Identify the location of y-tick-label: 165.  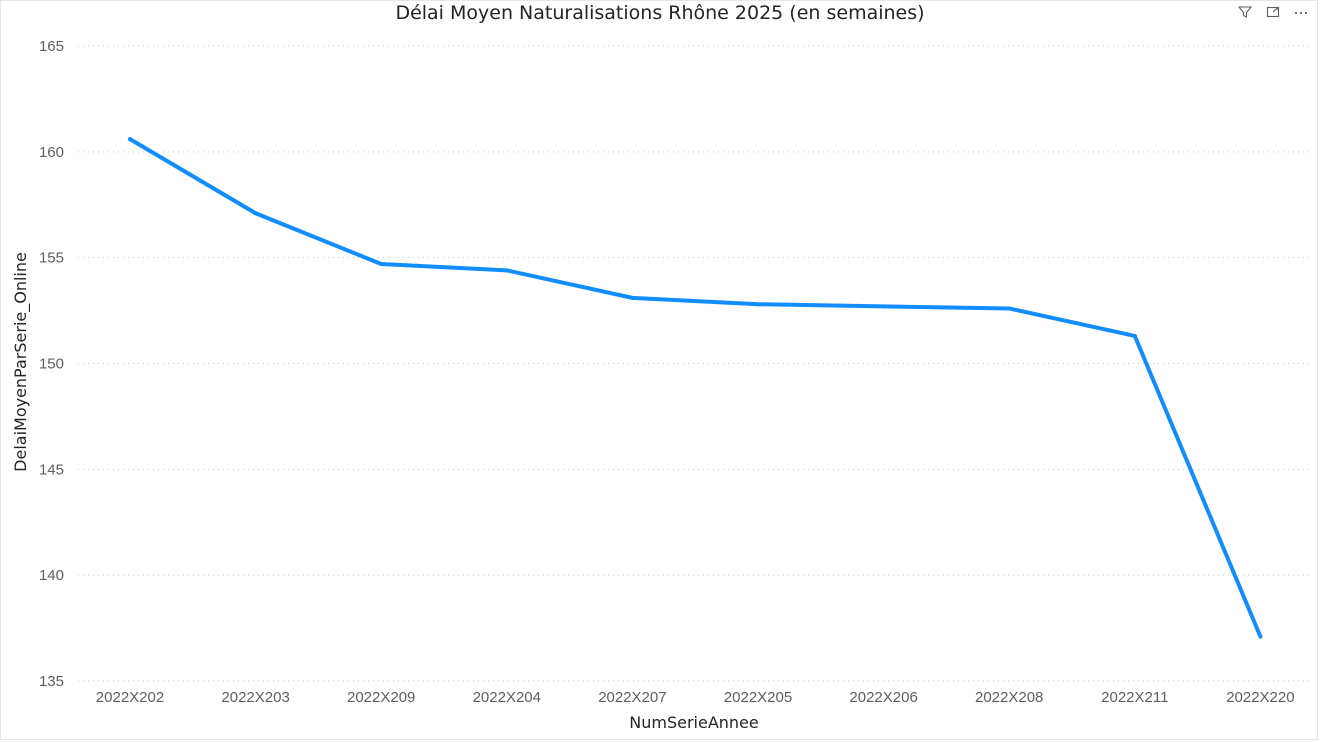
(51, 46).